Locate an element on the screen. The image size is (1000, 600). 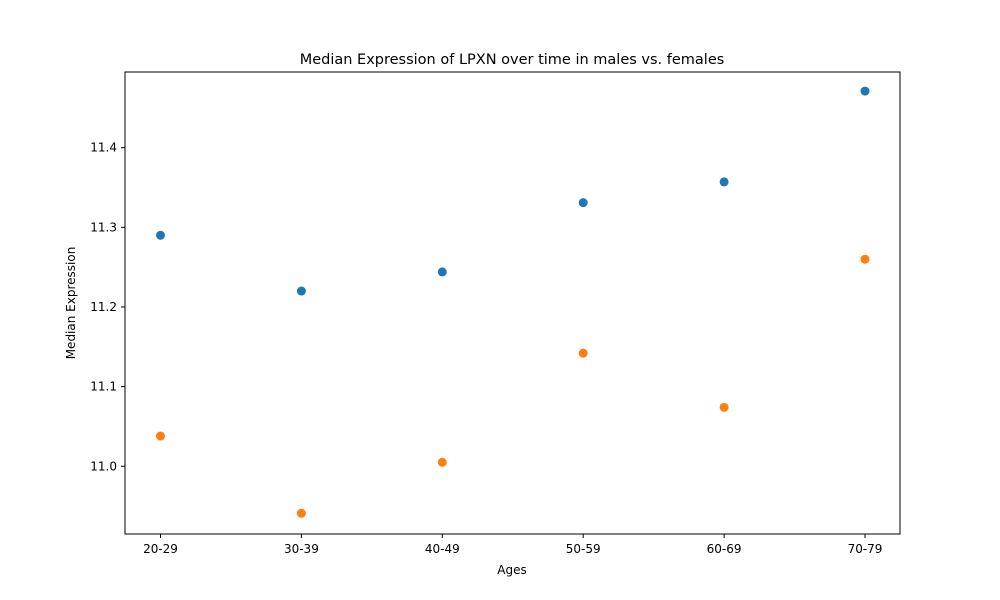
x-tick-label: 20-29 is located at coordinates (160, 549).